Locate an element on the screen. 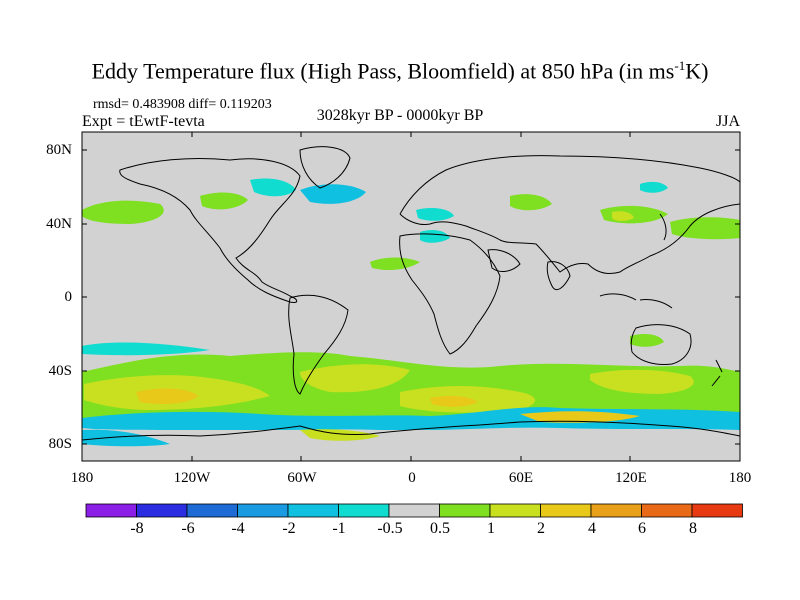 Image resolution: width=800 pixels, height=600 pixels. y-tick-label: 0 is located at coordinates (68, 297).